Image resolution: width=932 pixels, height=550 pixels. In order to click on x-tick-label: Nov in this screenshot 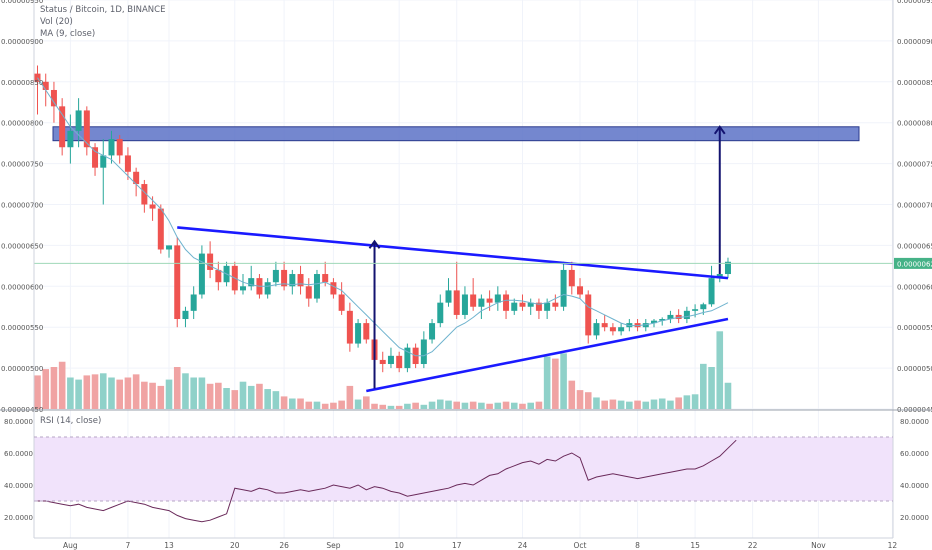, I will do `click(818, 545)`.